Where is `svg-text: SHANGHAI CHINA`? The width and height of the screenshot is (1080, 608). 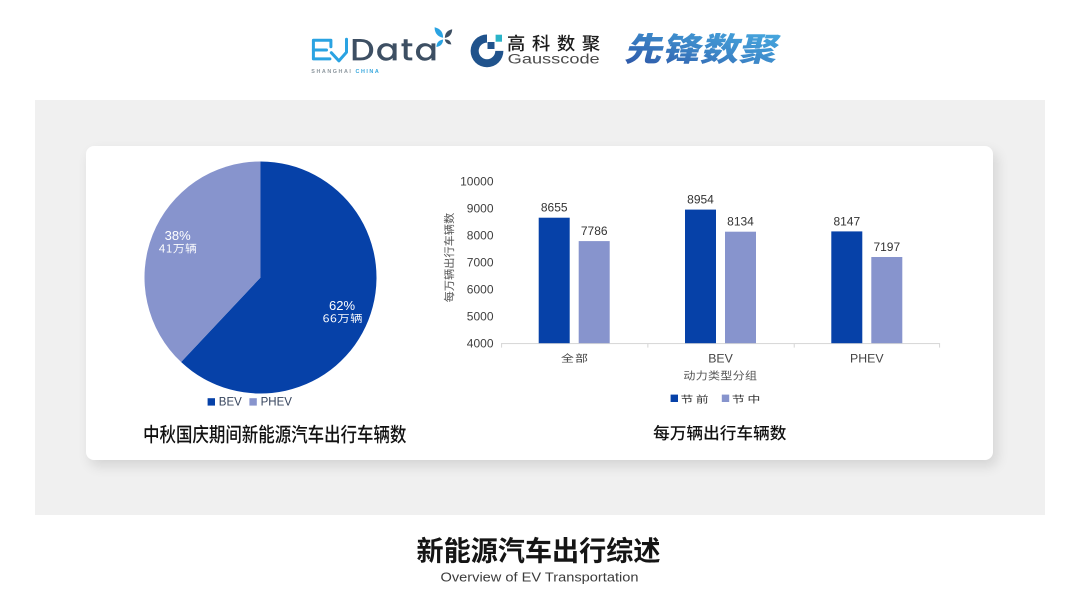
svg-text: SHANGHAI CHINA is located at coordinates (345, 72).